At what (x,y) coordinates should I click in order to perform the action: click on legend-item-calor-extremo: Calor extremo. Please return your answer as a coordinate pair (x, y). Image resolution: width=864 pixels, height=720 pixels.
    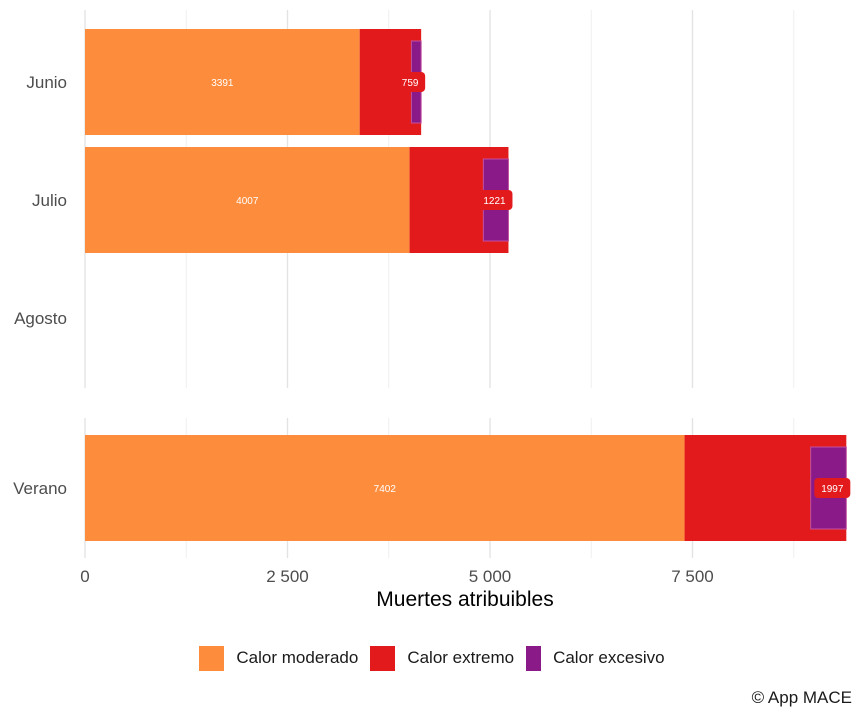
    Looking at the image, I should click on (442, 658).